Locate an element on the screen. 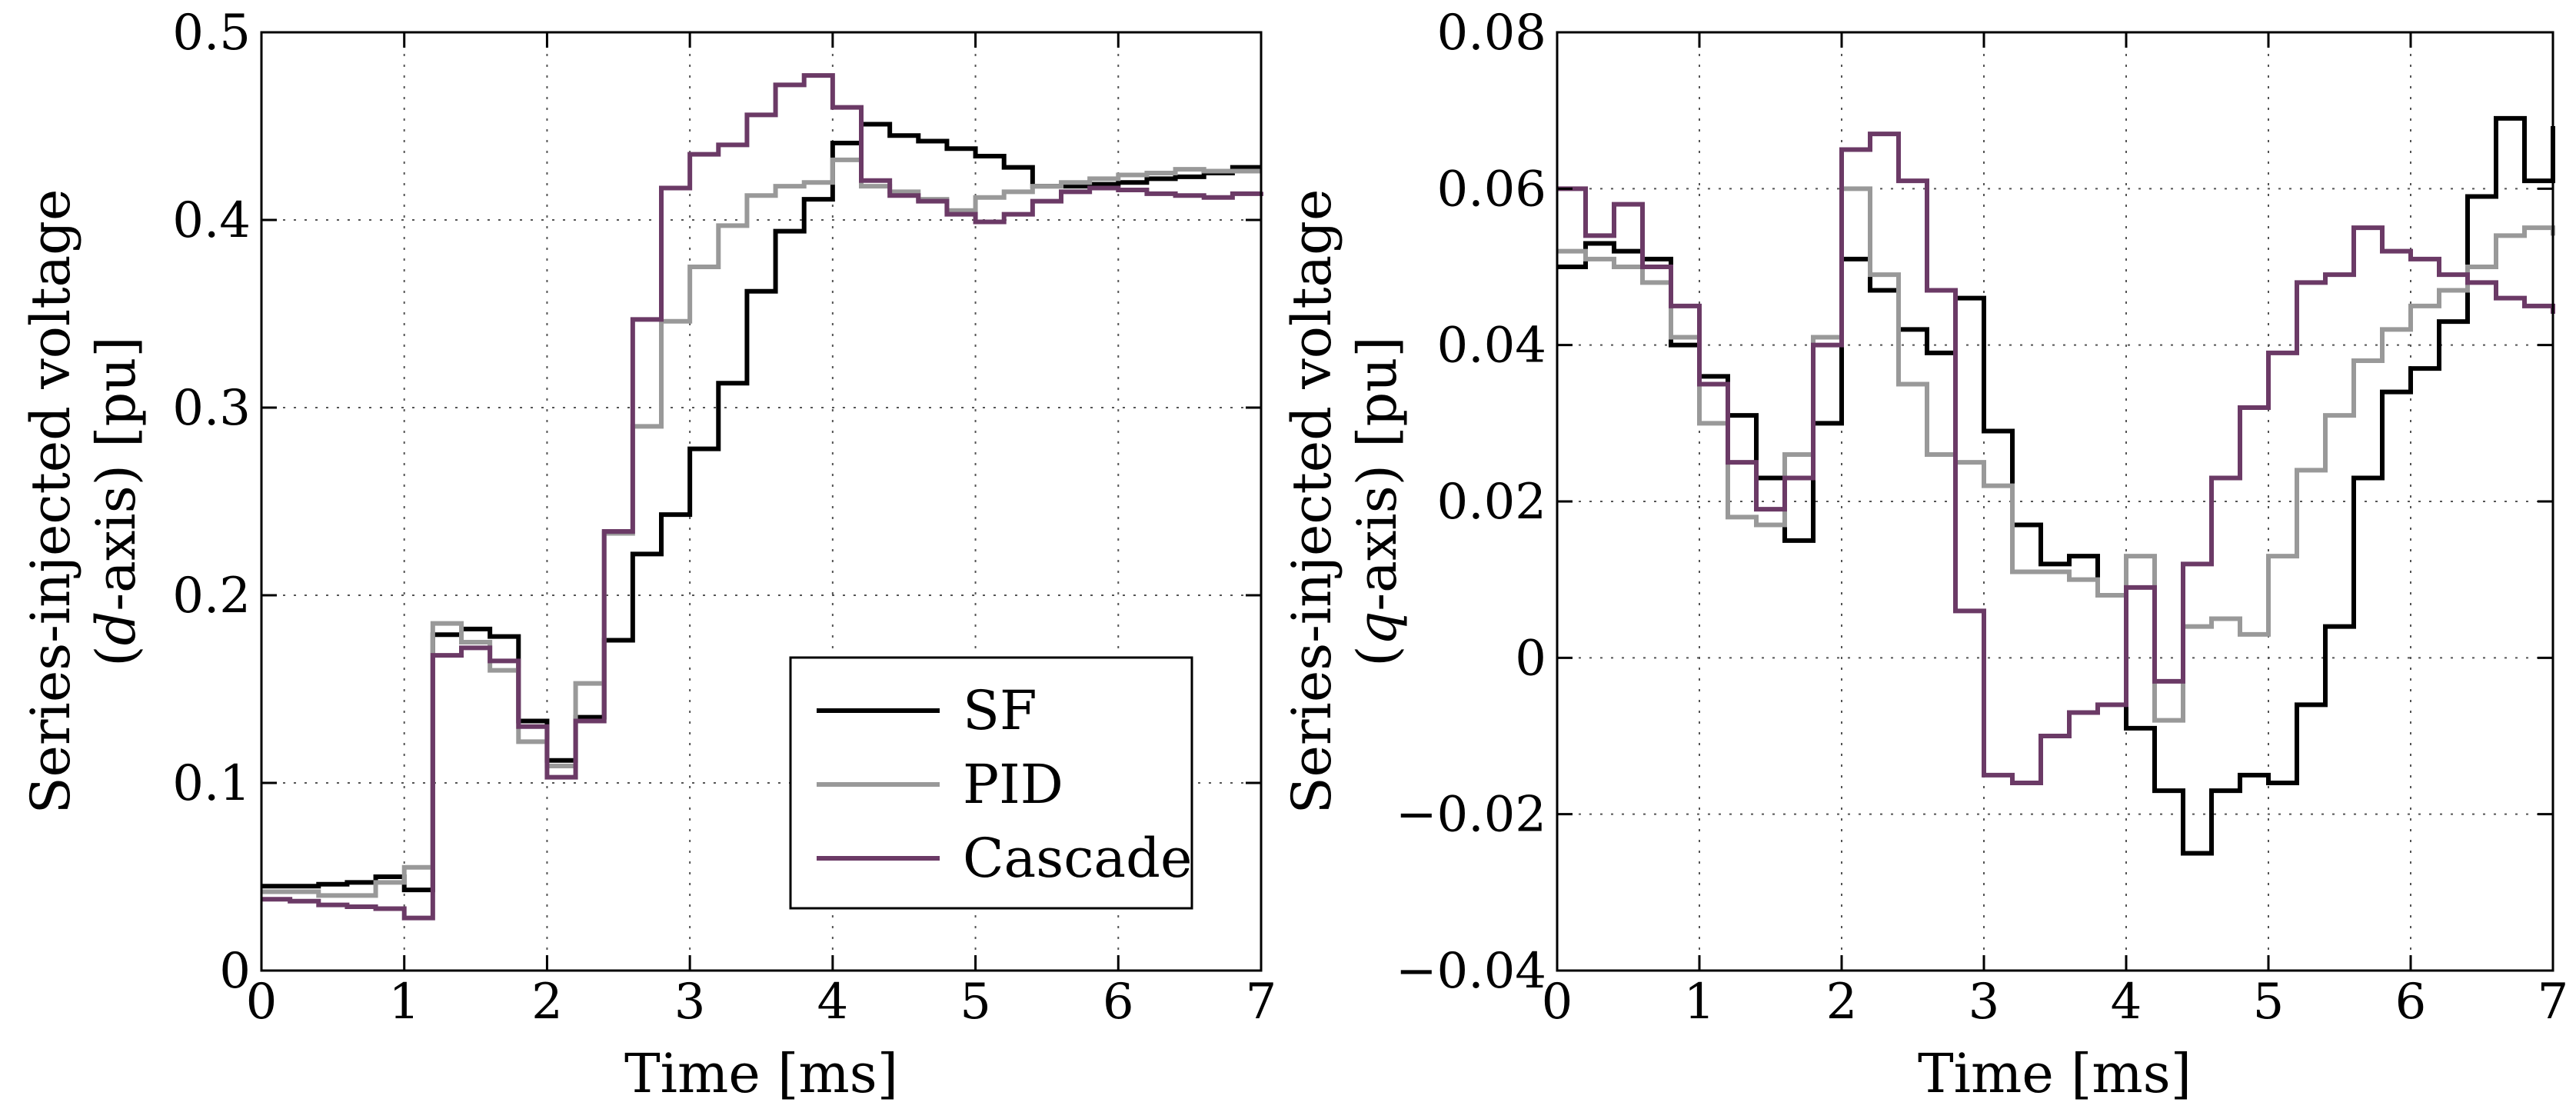  y-axis-label-line2: (d-axis) [pu] is located at coordinates (117, 501).